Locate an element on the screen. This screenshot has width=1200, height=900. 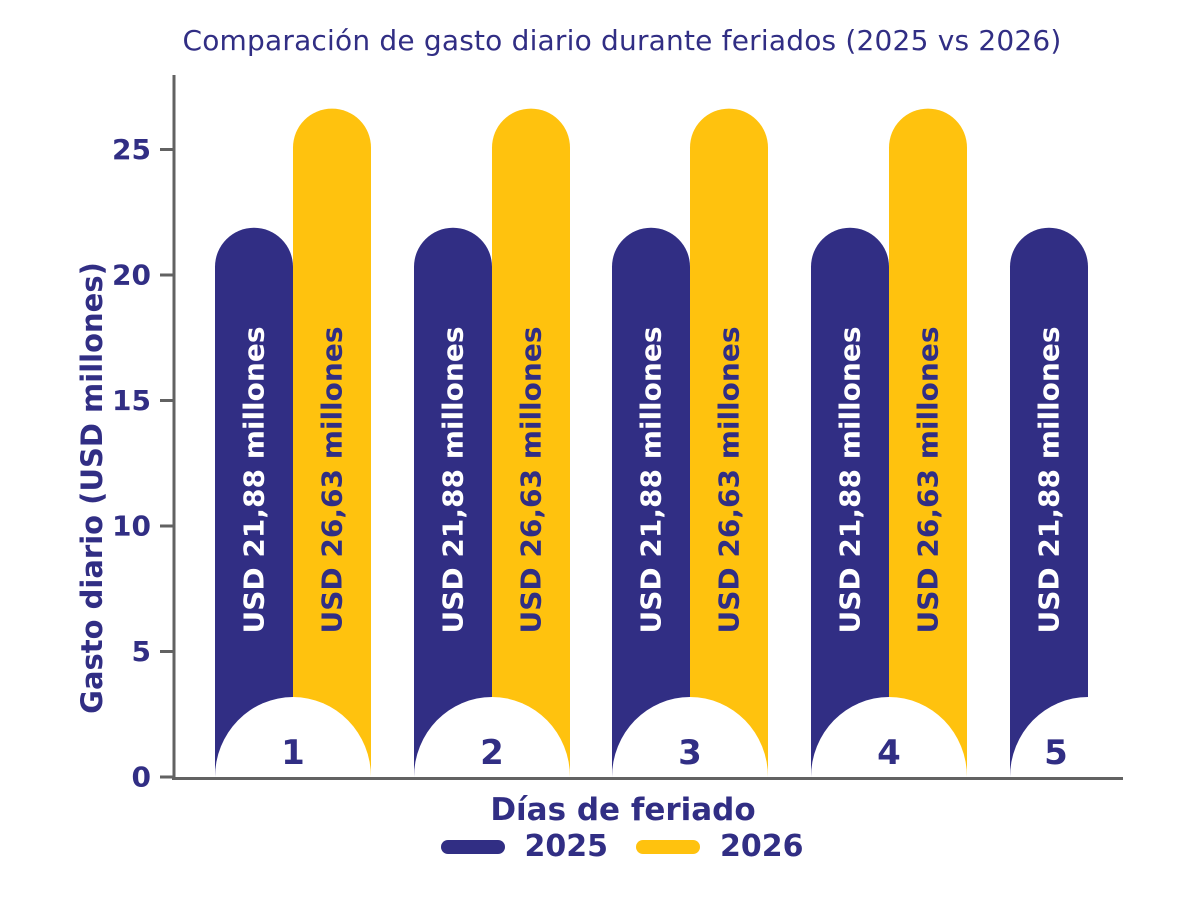
x-tick-label-day-1: 1 is located at coordinates (293, 753).